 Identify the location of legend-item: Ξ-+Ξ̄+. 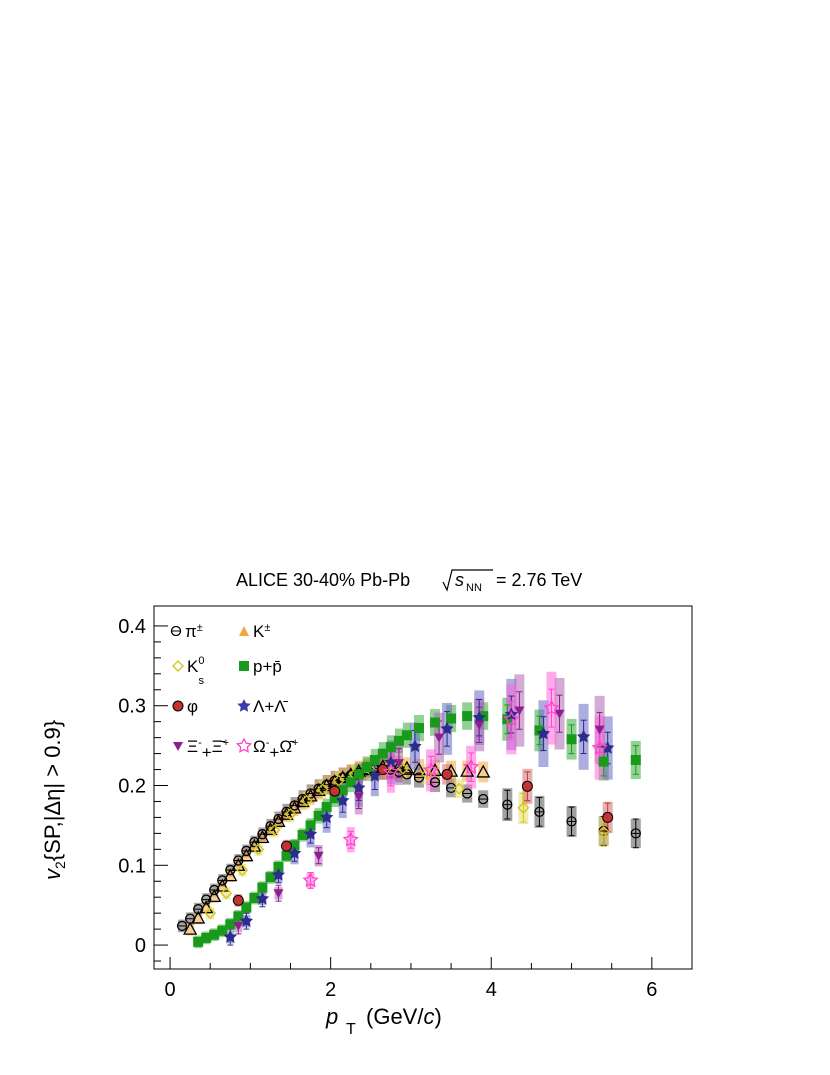
(201, 749).